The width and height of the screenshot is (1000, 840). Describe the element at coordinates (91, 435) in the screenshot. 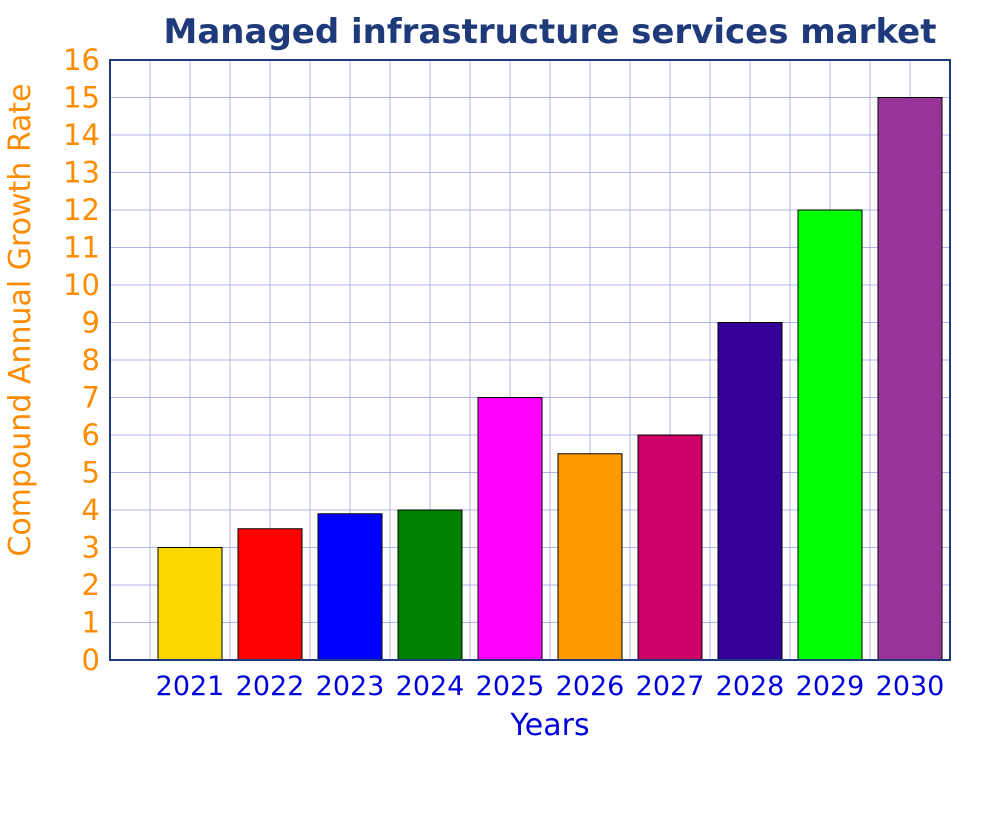

I see `y-tick-label: 6` at that location.